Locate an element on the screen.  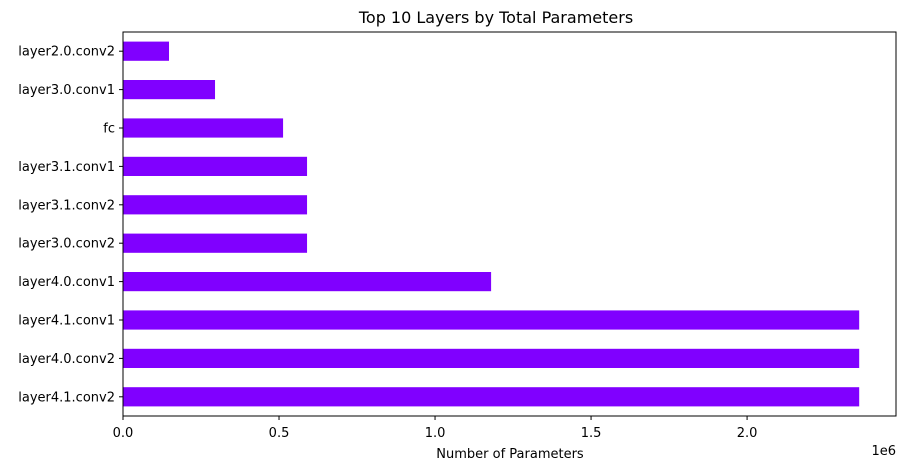
y-tick-label: layer4.1.conv2 is located at coordinates (66, 397).